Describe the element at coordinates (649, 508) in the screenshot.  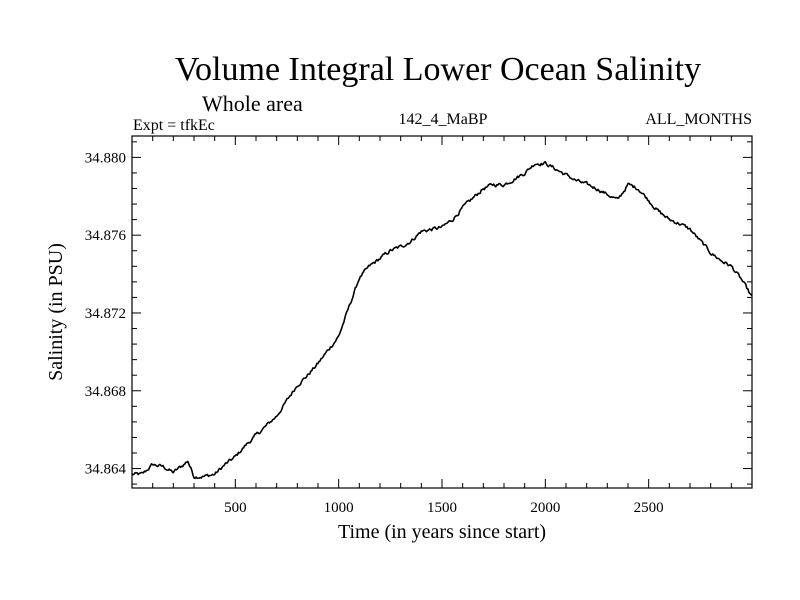
I see `x-tick-label: 2500` at that location.